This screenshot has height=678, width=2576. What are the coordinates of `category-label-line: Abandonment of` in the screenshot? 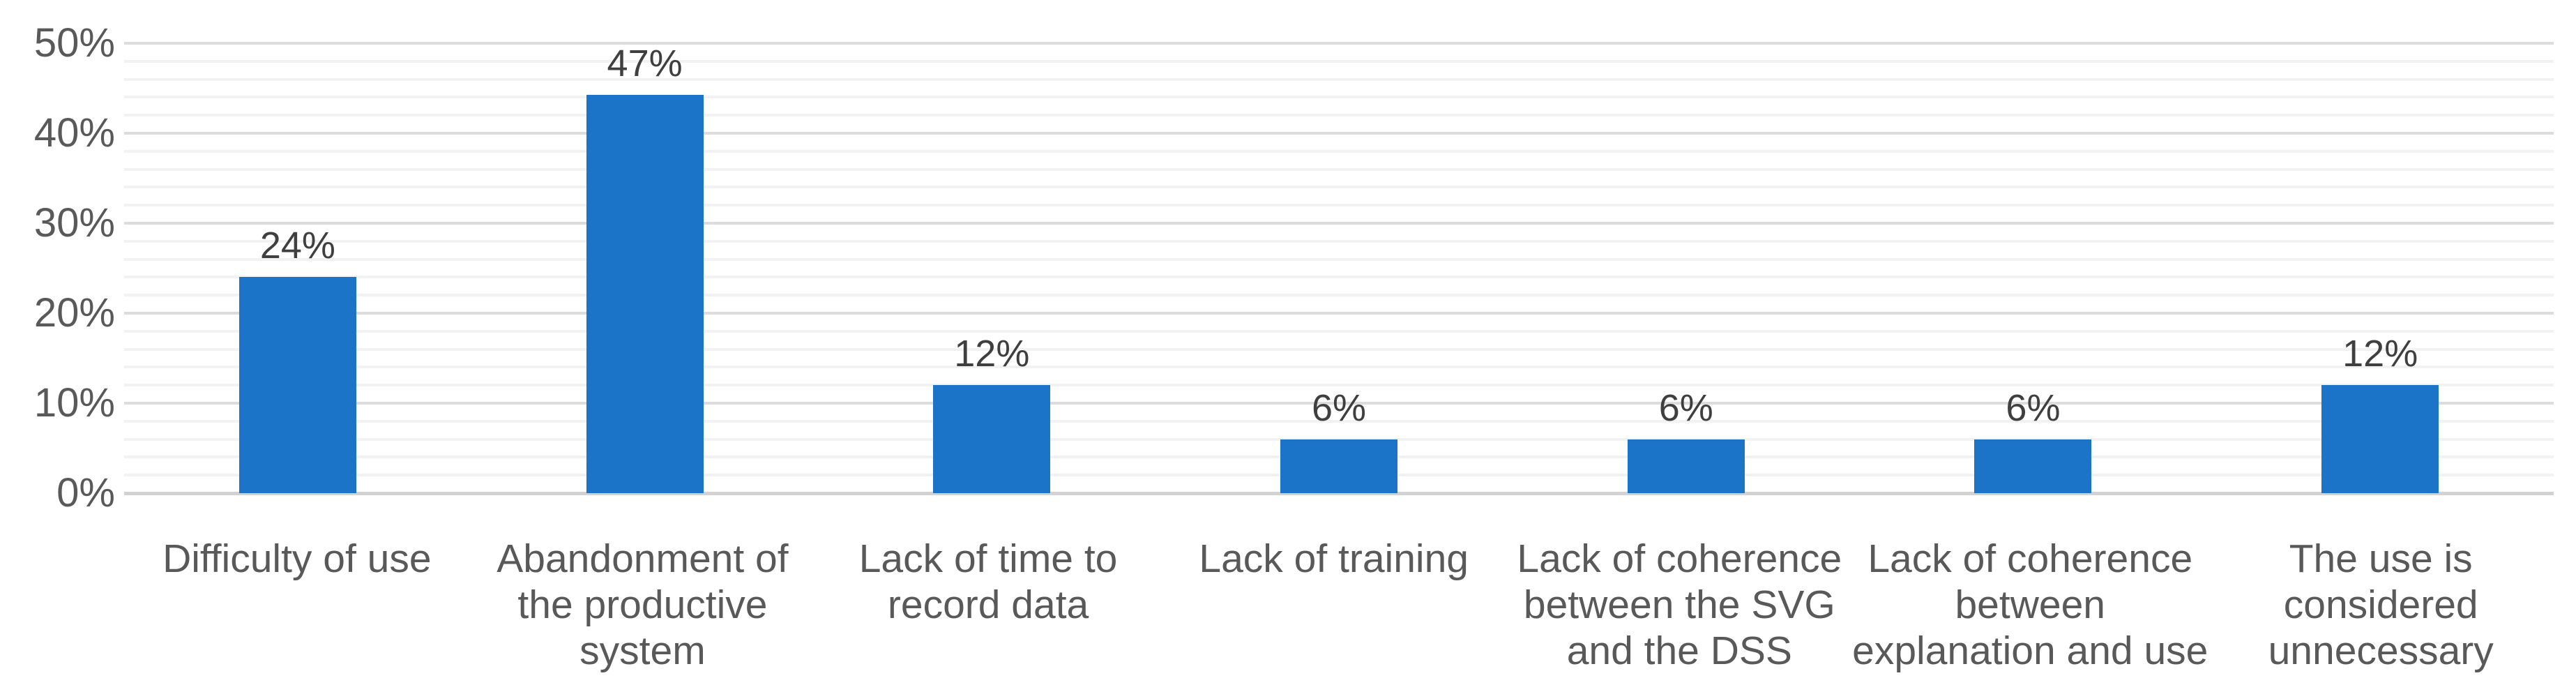 It's located at (643, 558).